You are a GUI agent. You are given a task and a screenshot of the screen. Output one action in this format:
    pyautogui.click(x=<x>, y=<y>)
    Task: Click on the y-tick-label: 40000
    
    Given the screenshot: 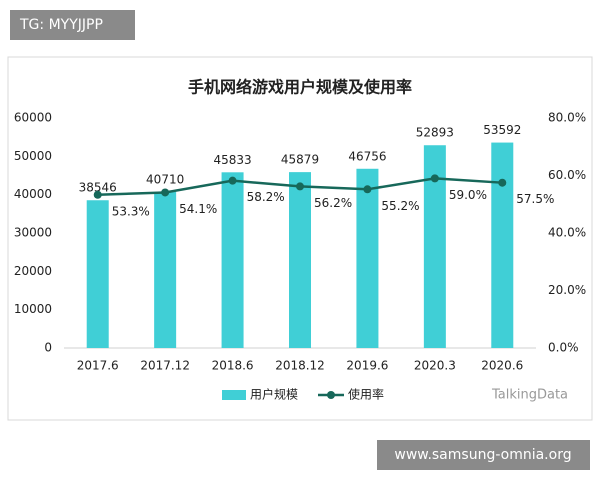 What is the action you would take?
    pyautogui.click(x=33, y=194)
    